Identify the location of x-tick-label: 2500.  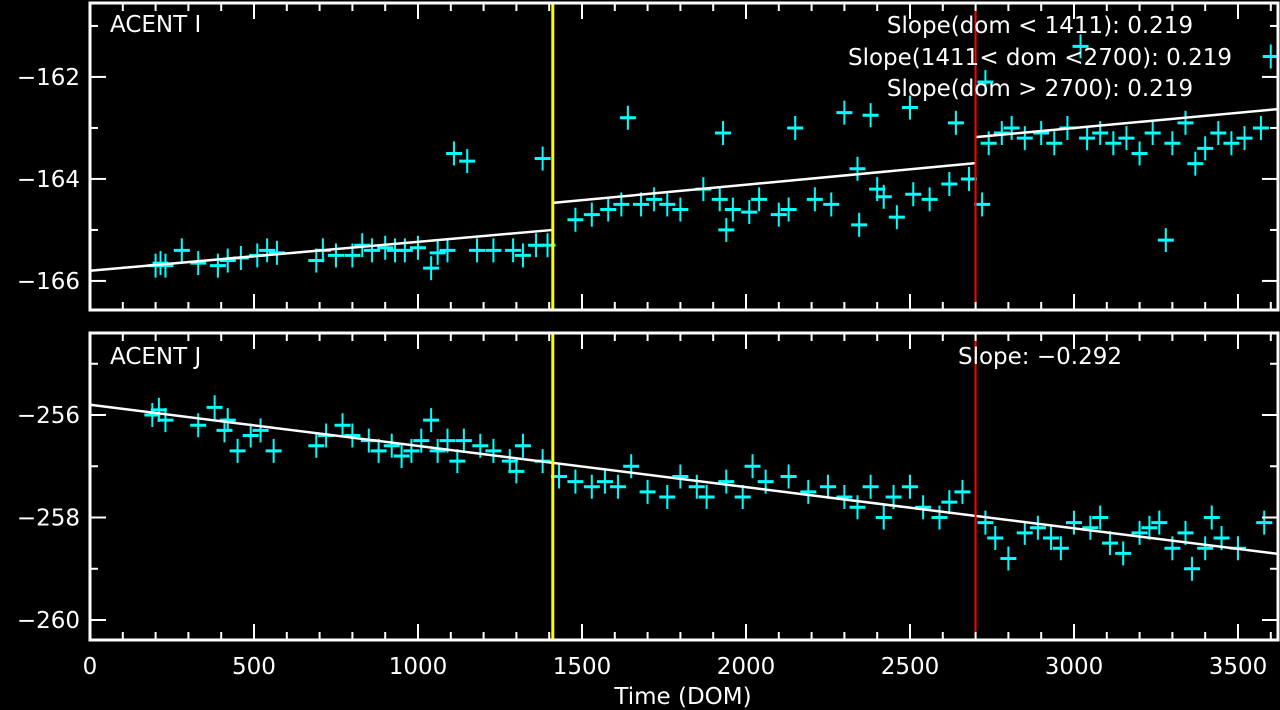
(910, 667).